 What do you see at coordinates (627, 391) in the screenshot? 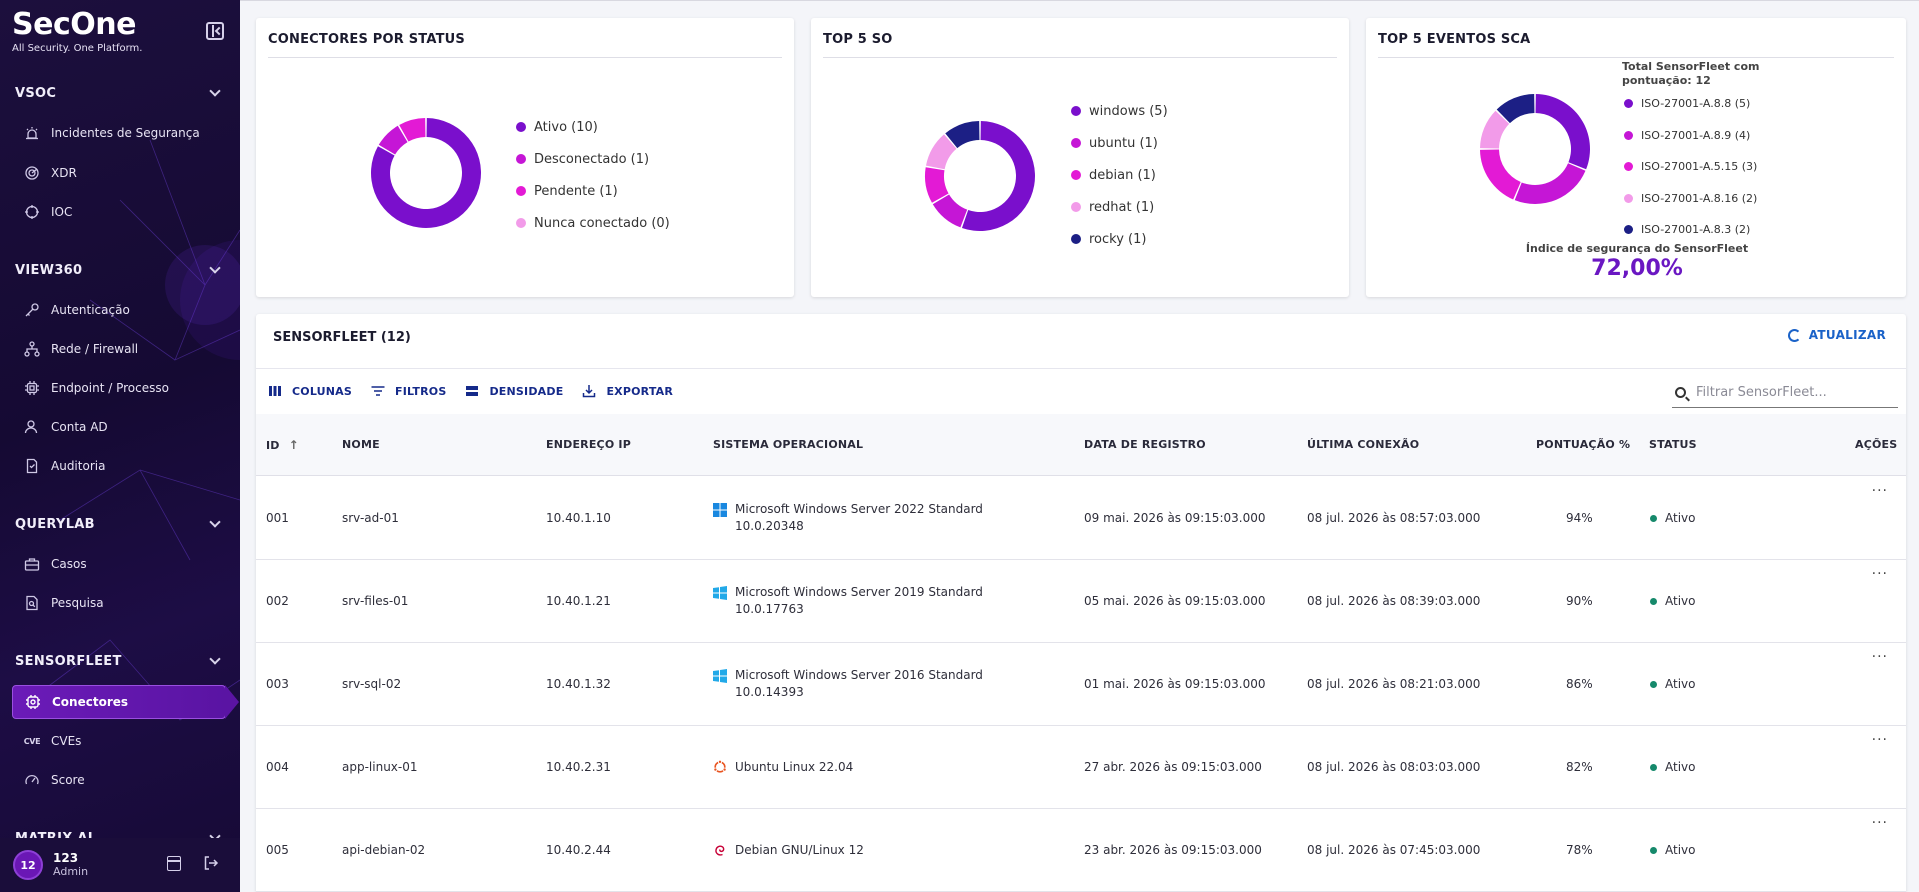
I see `export-button: EXPORTAR` at bounding box center [627, 391].